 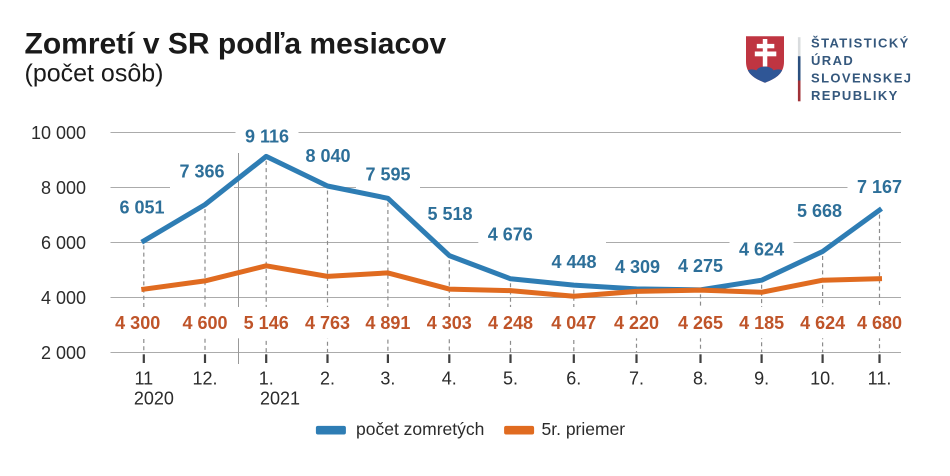 I want to click on svg-text: 8 000, so click(x=63, y=188).